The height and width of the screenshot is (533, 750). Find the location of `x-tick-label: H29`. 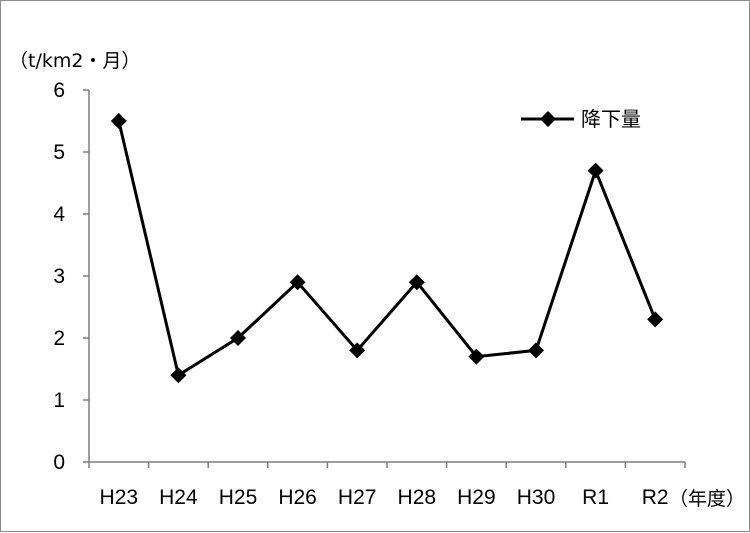

x-tick-label: H29 is located at coordinates (476, 497).